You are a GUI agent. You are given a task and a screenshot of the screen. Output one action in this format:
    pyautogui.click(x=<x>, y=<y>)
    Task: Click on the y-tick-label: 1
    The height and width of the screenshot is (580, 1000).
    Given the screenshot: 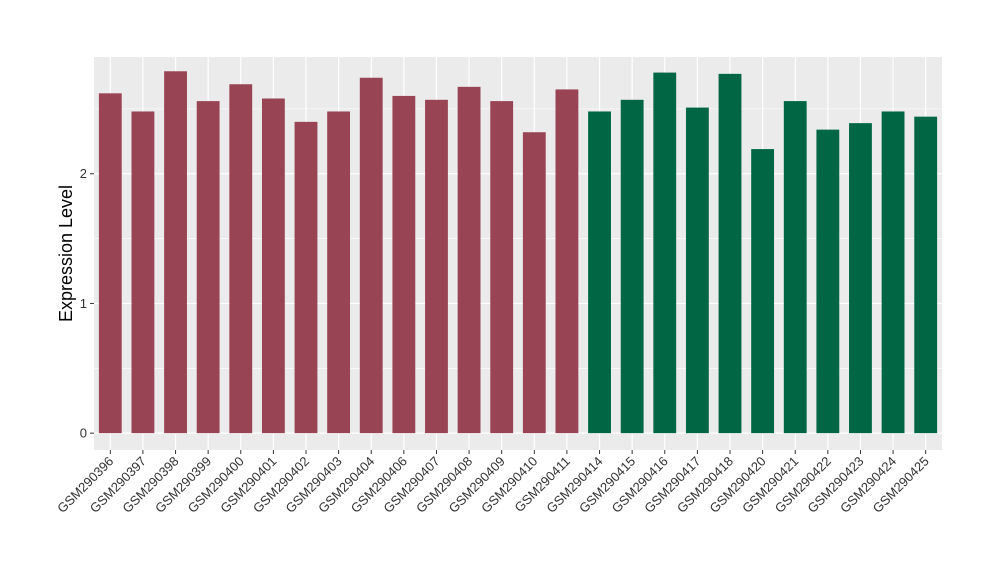 What is the action you would take?
    pyautogui.click(x=83, y=303)
    